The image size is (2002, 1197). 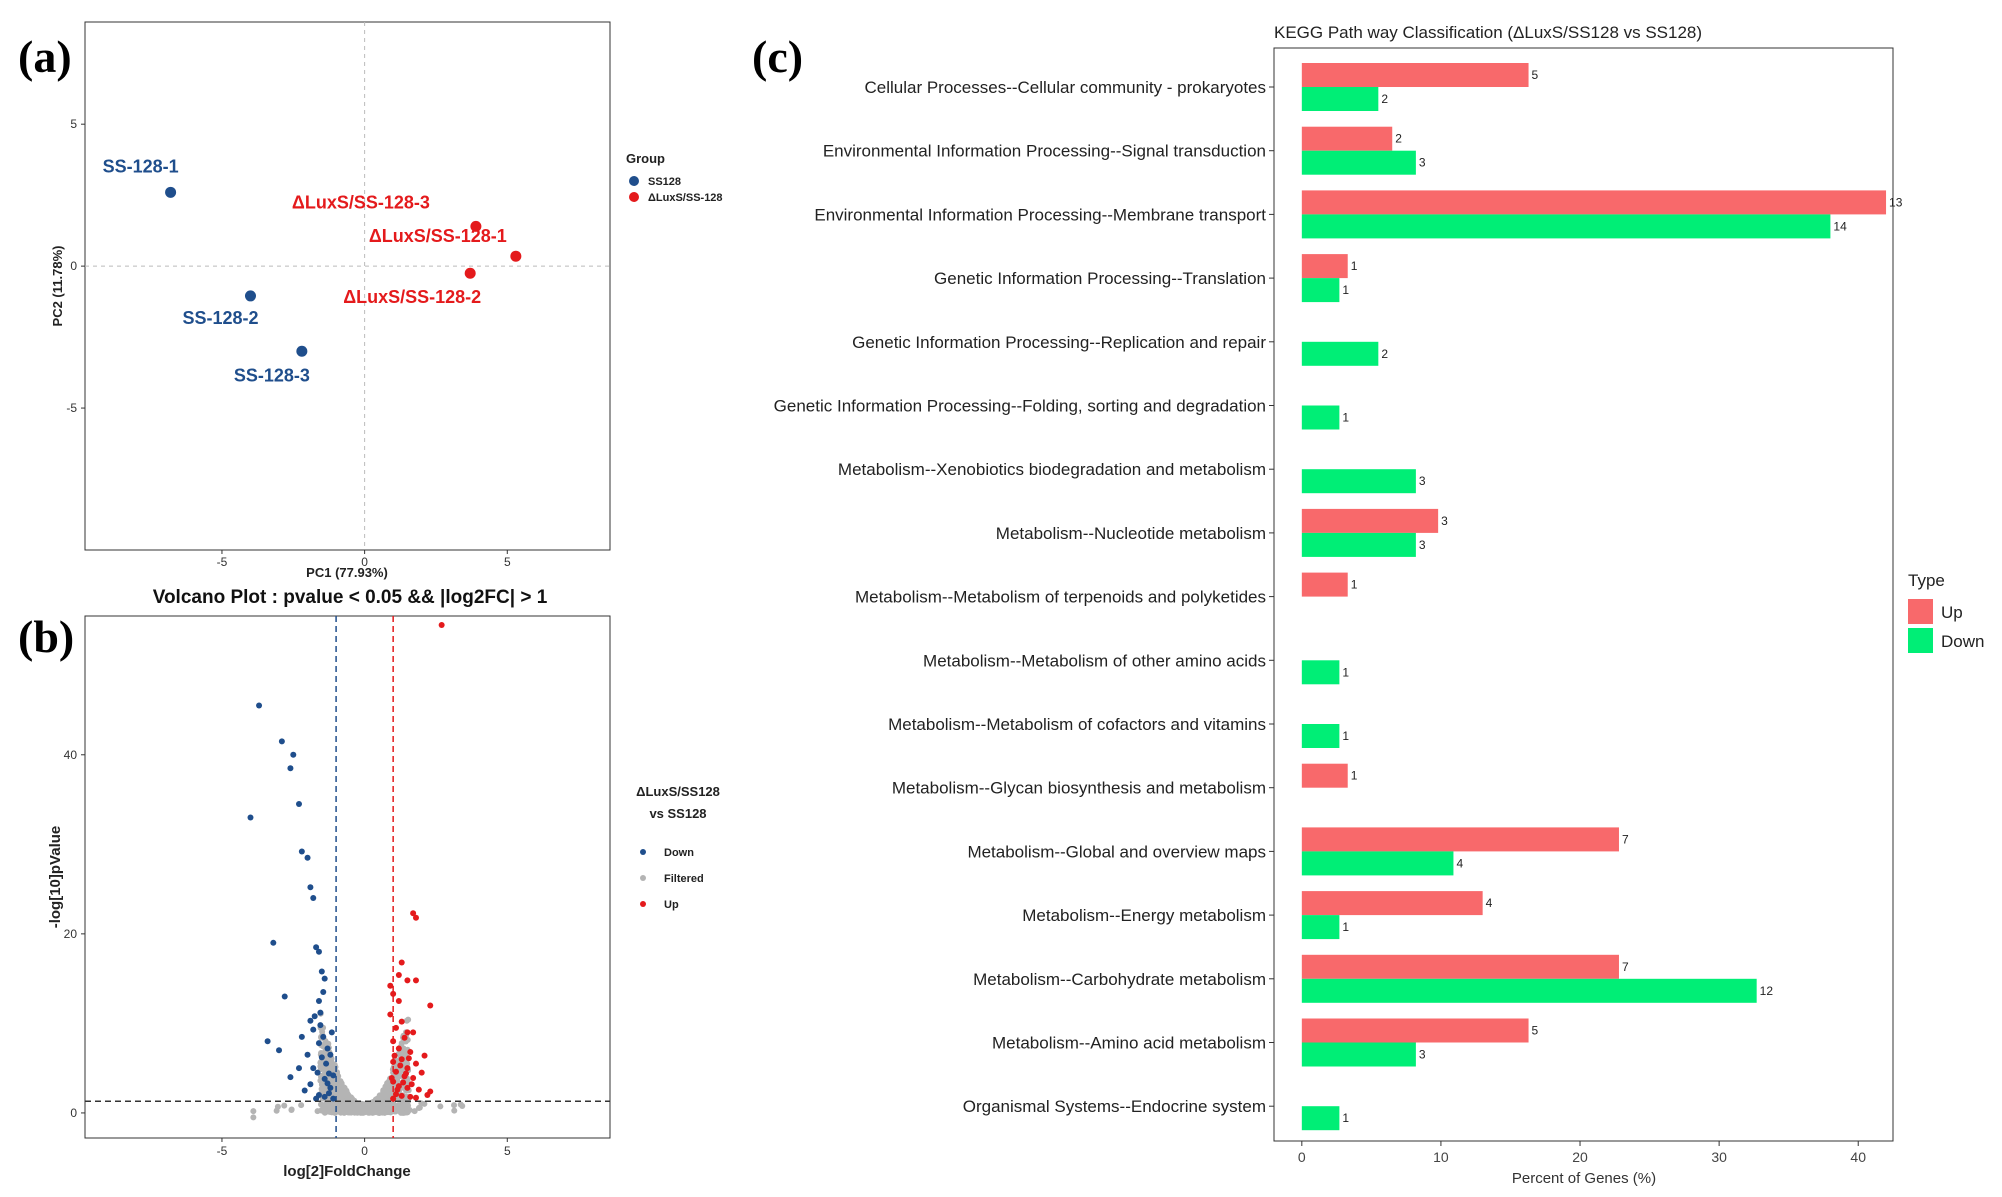 What do you see at coordinates (1926, 580) in the screenshot?
I see `kegg-legend-title: Type` at bounding box center [1926, 580].